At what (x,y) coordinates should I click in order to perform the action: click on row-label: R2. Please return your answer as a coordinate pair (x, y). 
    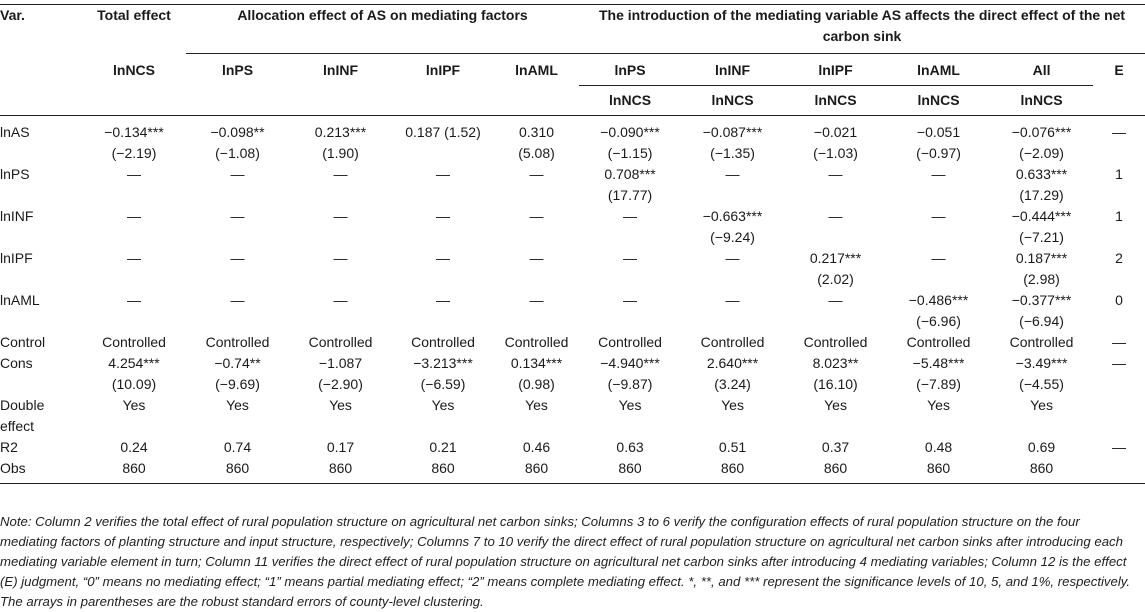
    Looking at the image, I should click on (9, 447).